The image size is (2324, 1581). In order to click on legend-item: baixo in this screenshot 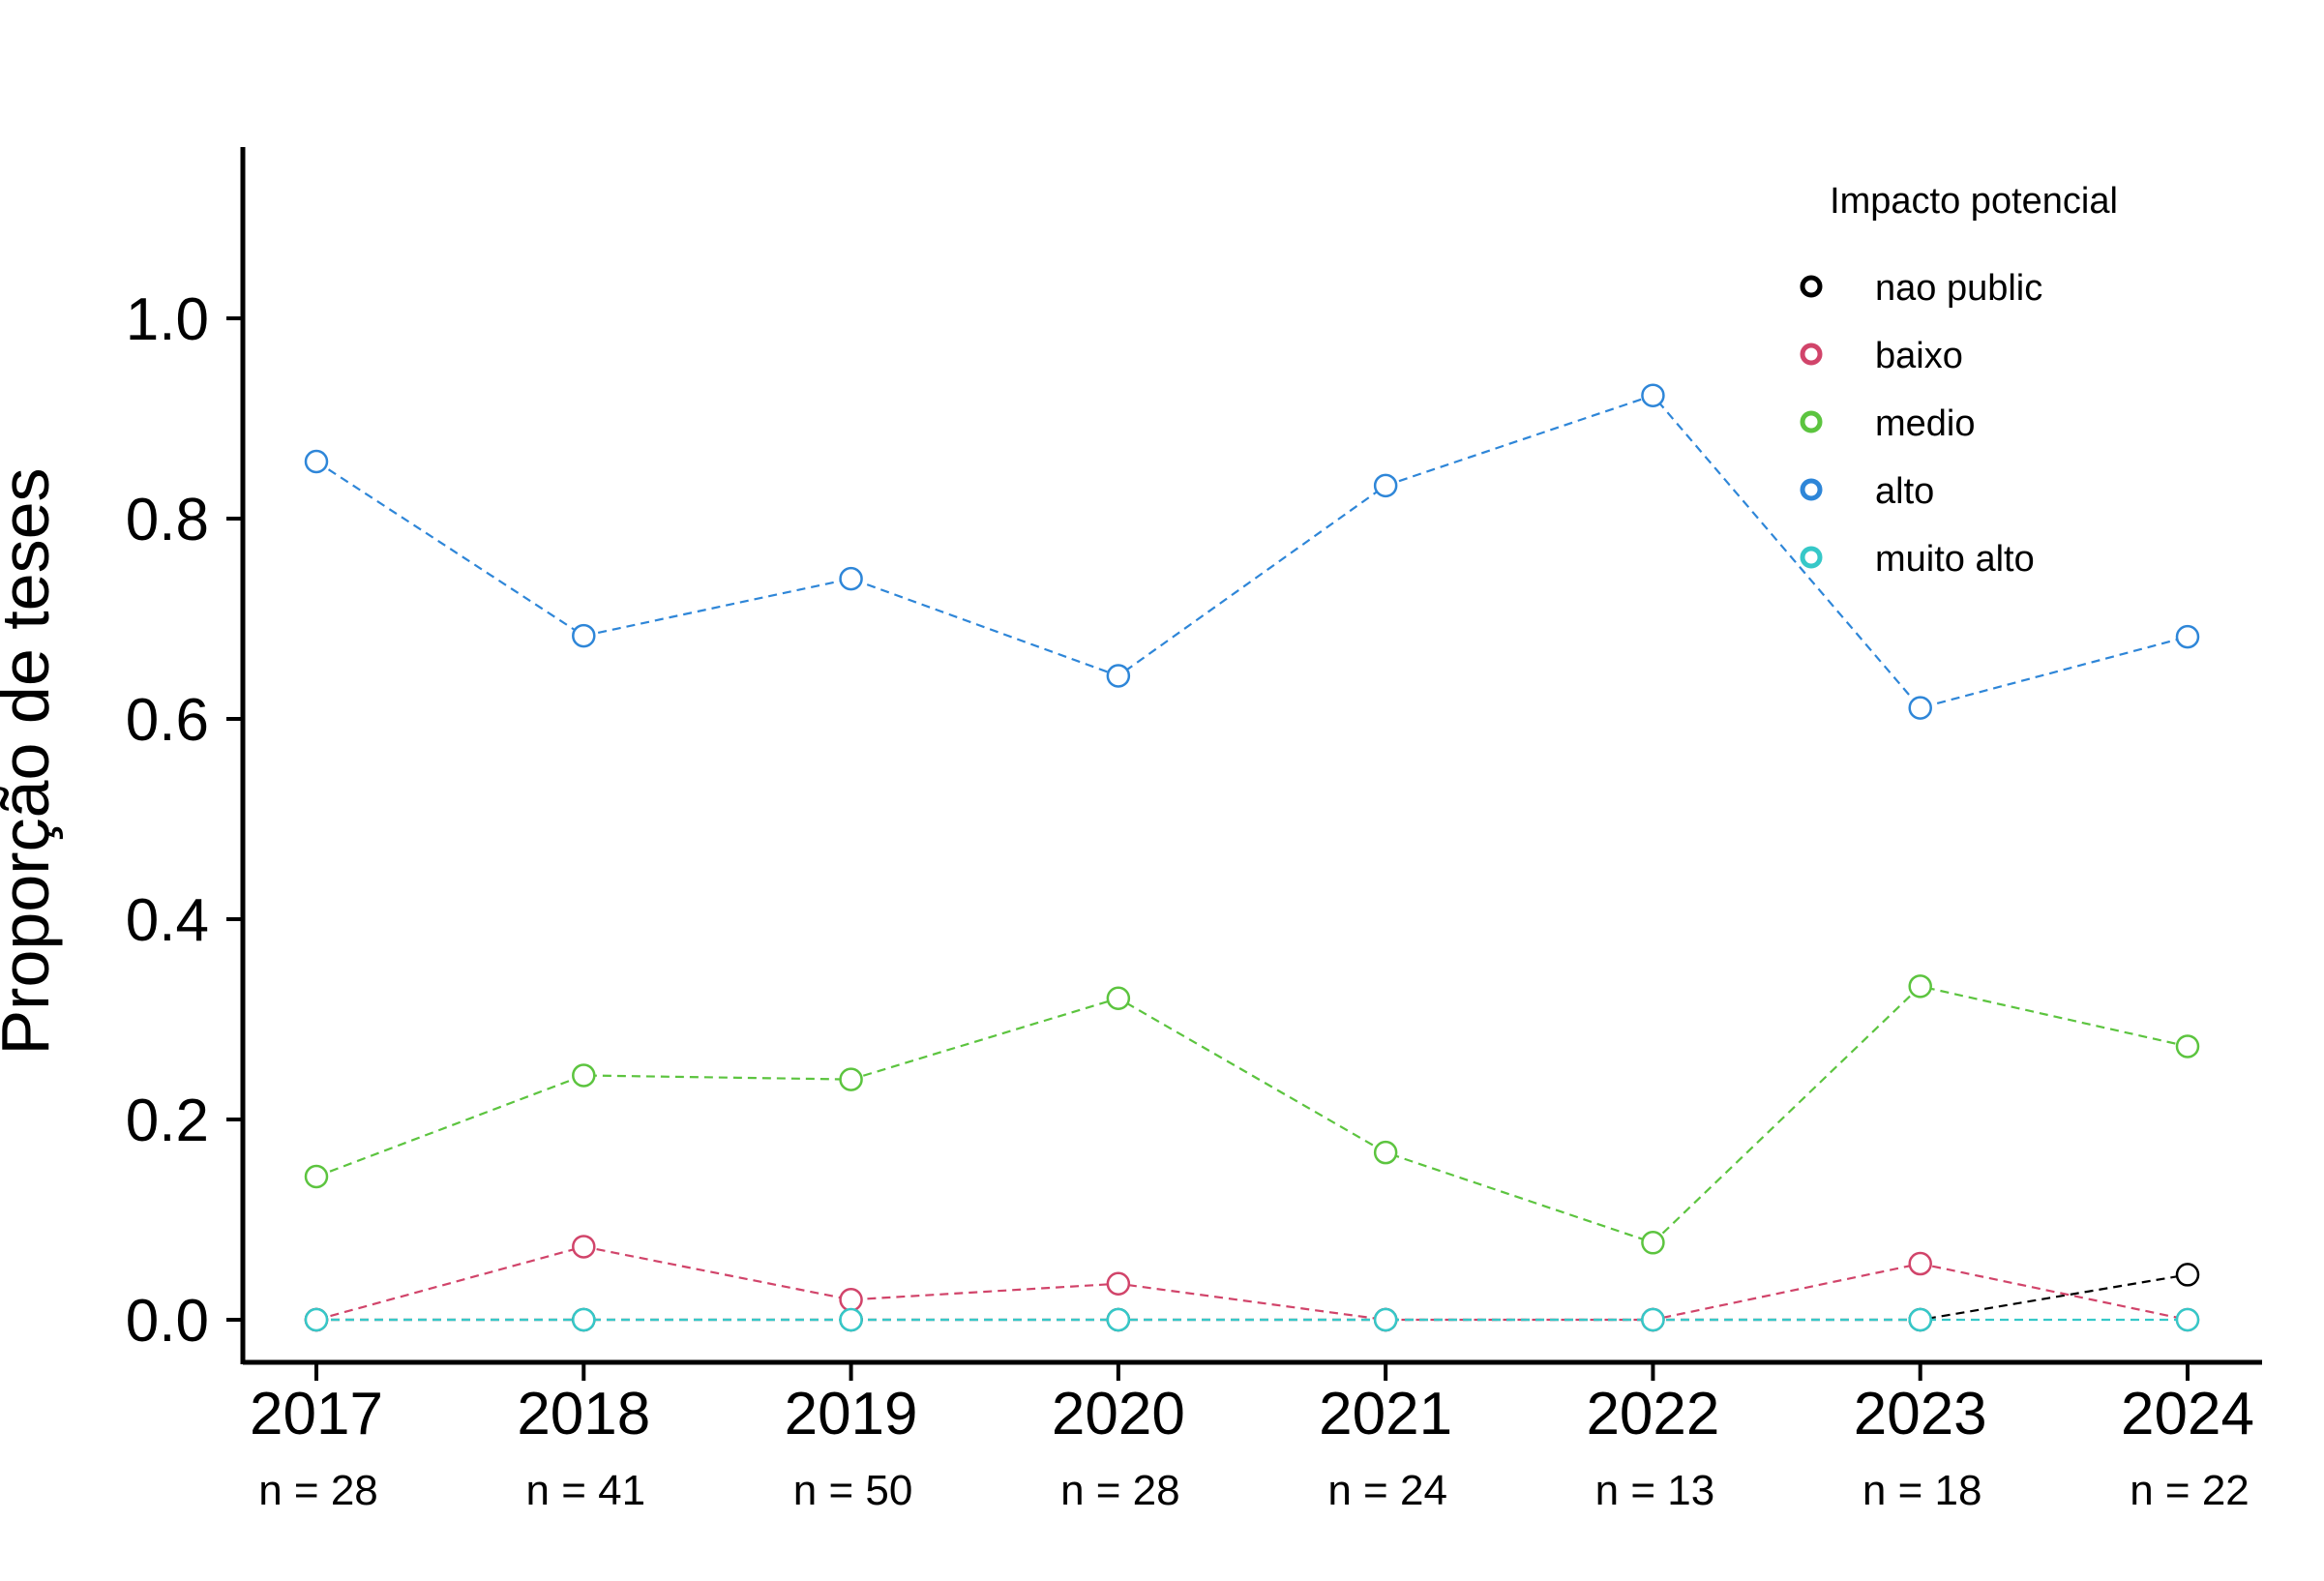, I will do `click(1882, 356)`.